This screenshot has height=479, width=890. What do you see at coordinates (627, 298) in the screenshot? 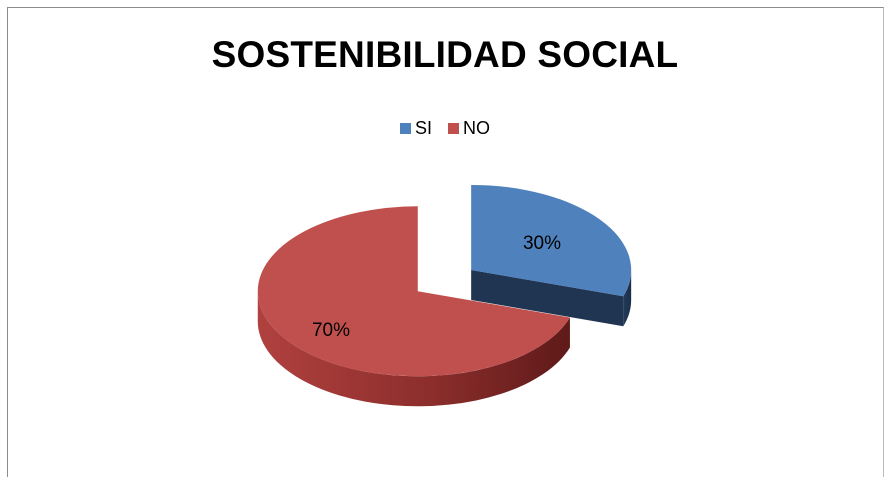
I see `pie-side-si` at bounding box center [627, 298].